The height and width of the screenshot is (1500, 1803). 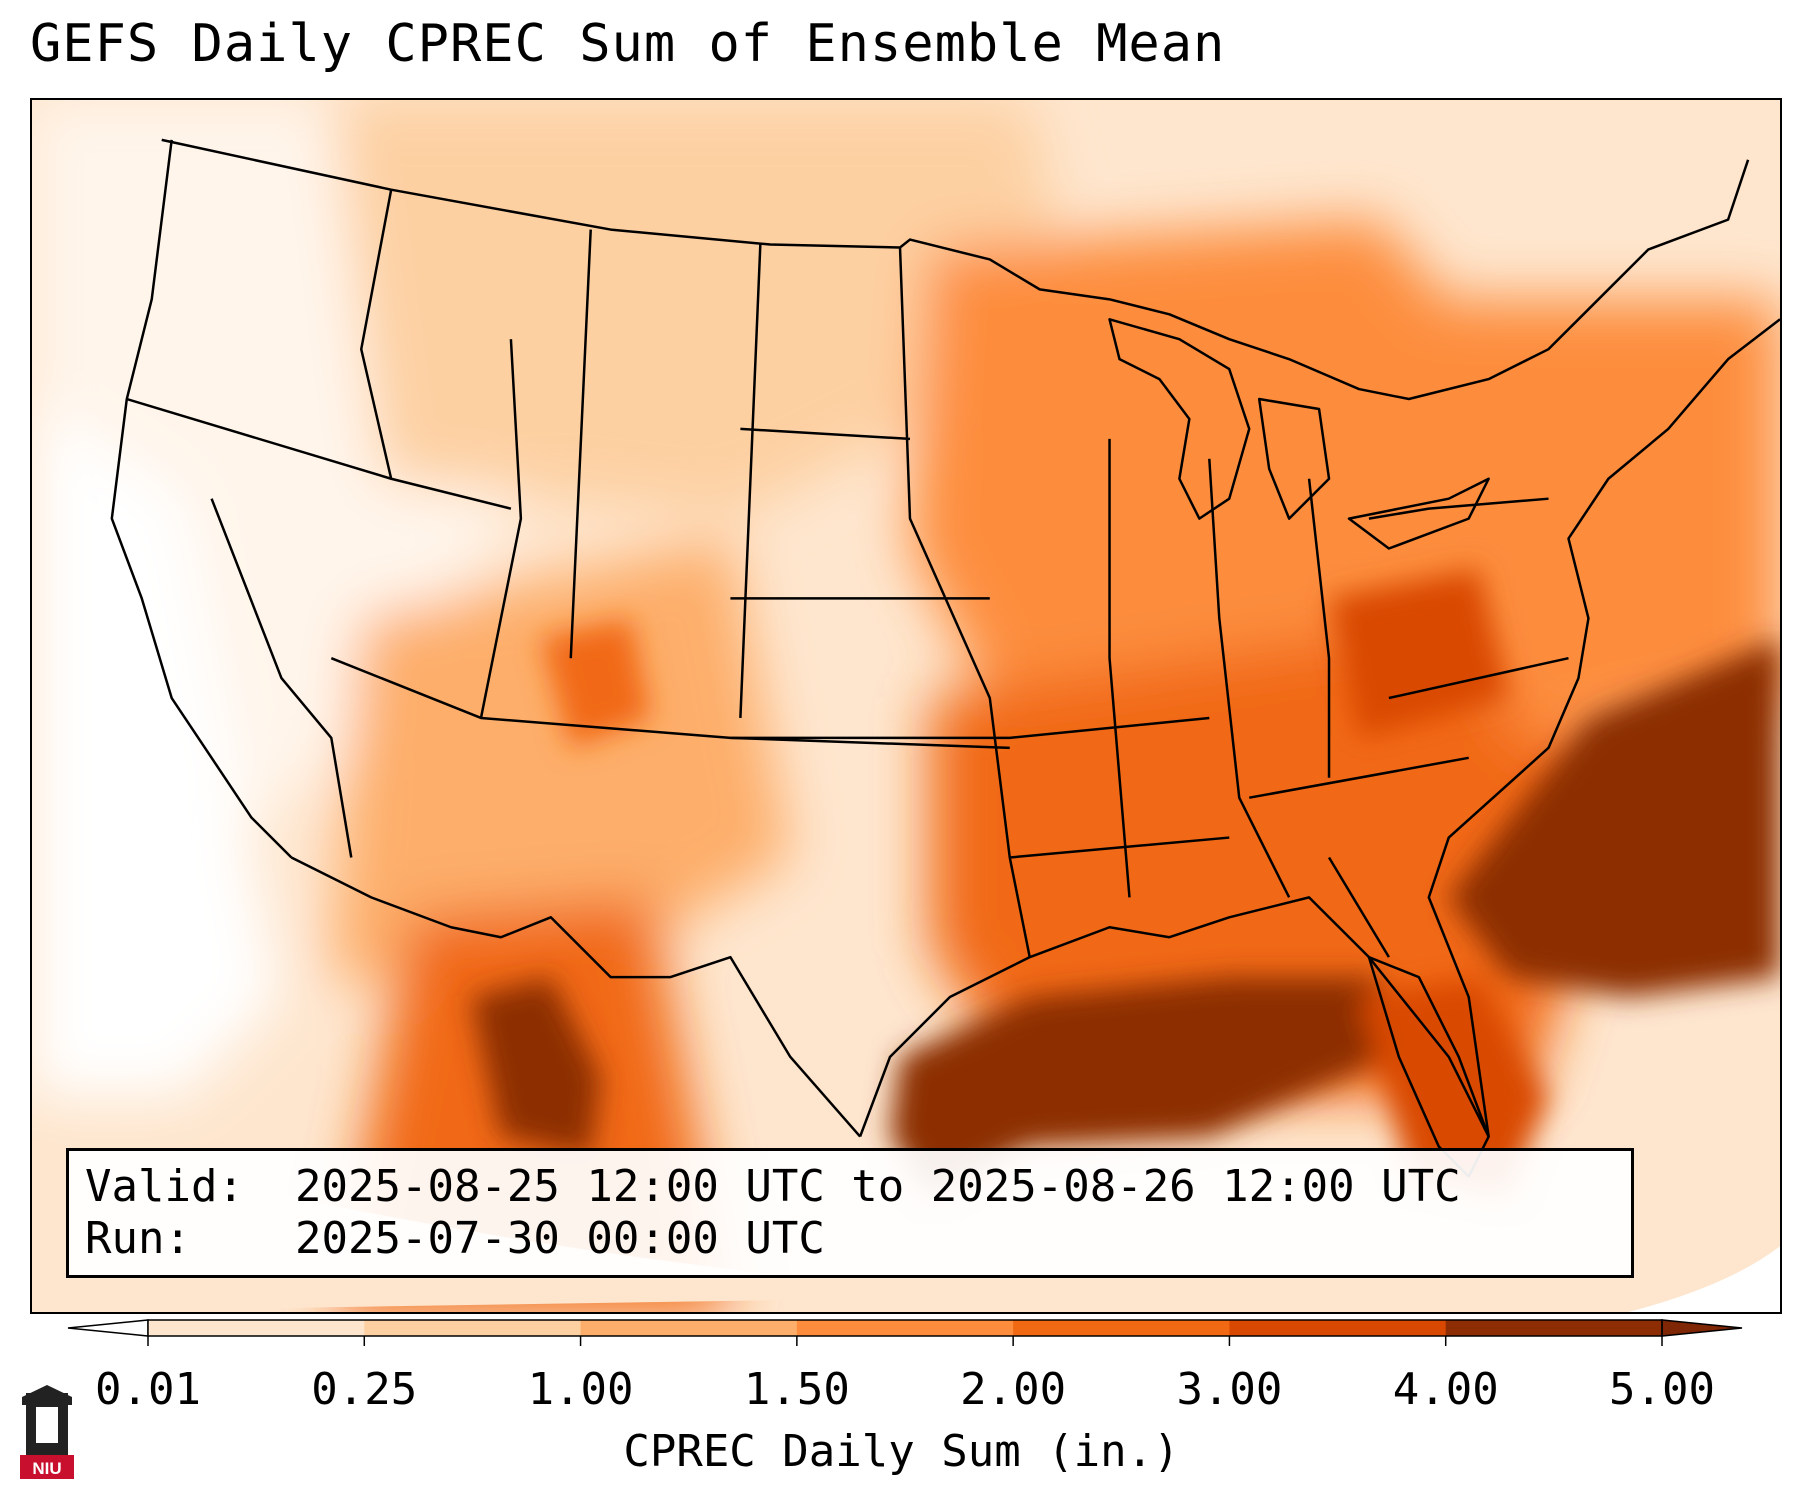 I want to click on colorbar-tick-label: 0.01, so click(x=148, y=1389).